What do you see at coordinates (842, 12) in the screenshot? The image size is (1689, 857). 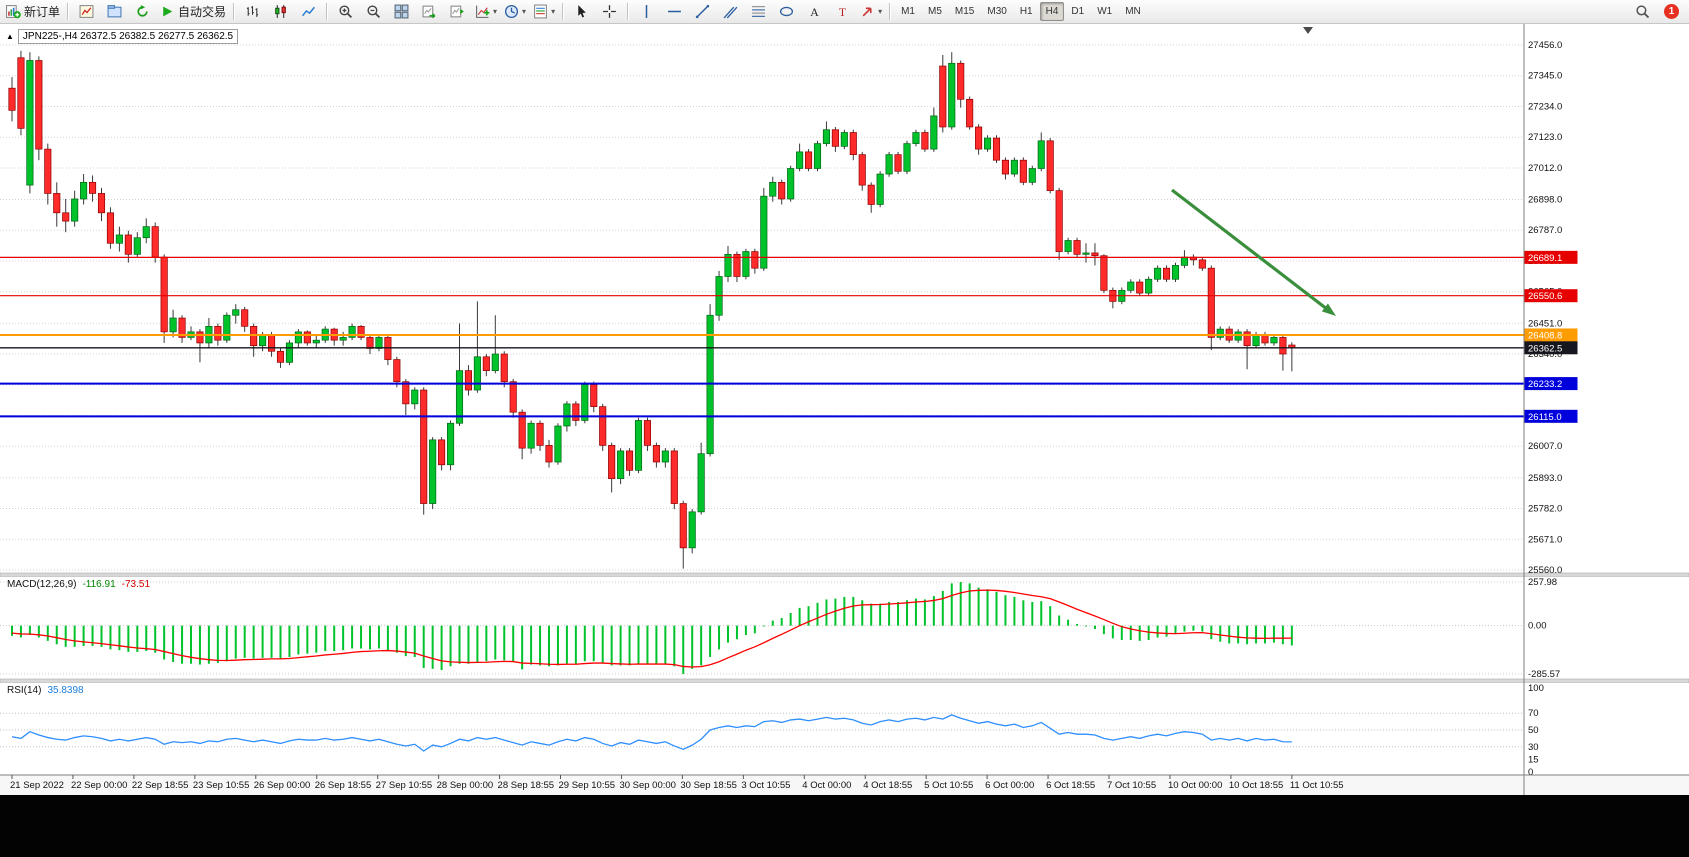 I see `text-label-button: T` at bounding box center [842, 12].